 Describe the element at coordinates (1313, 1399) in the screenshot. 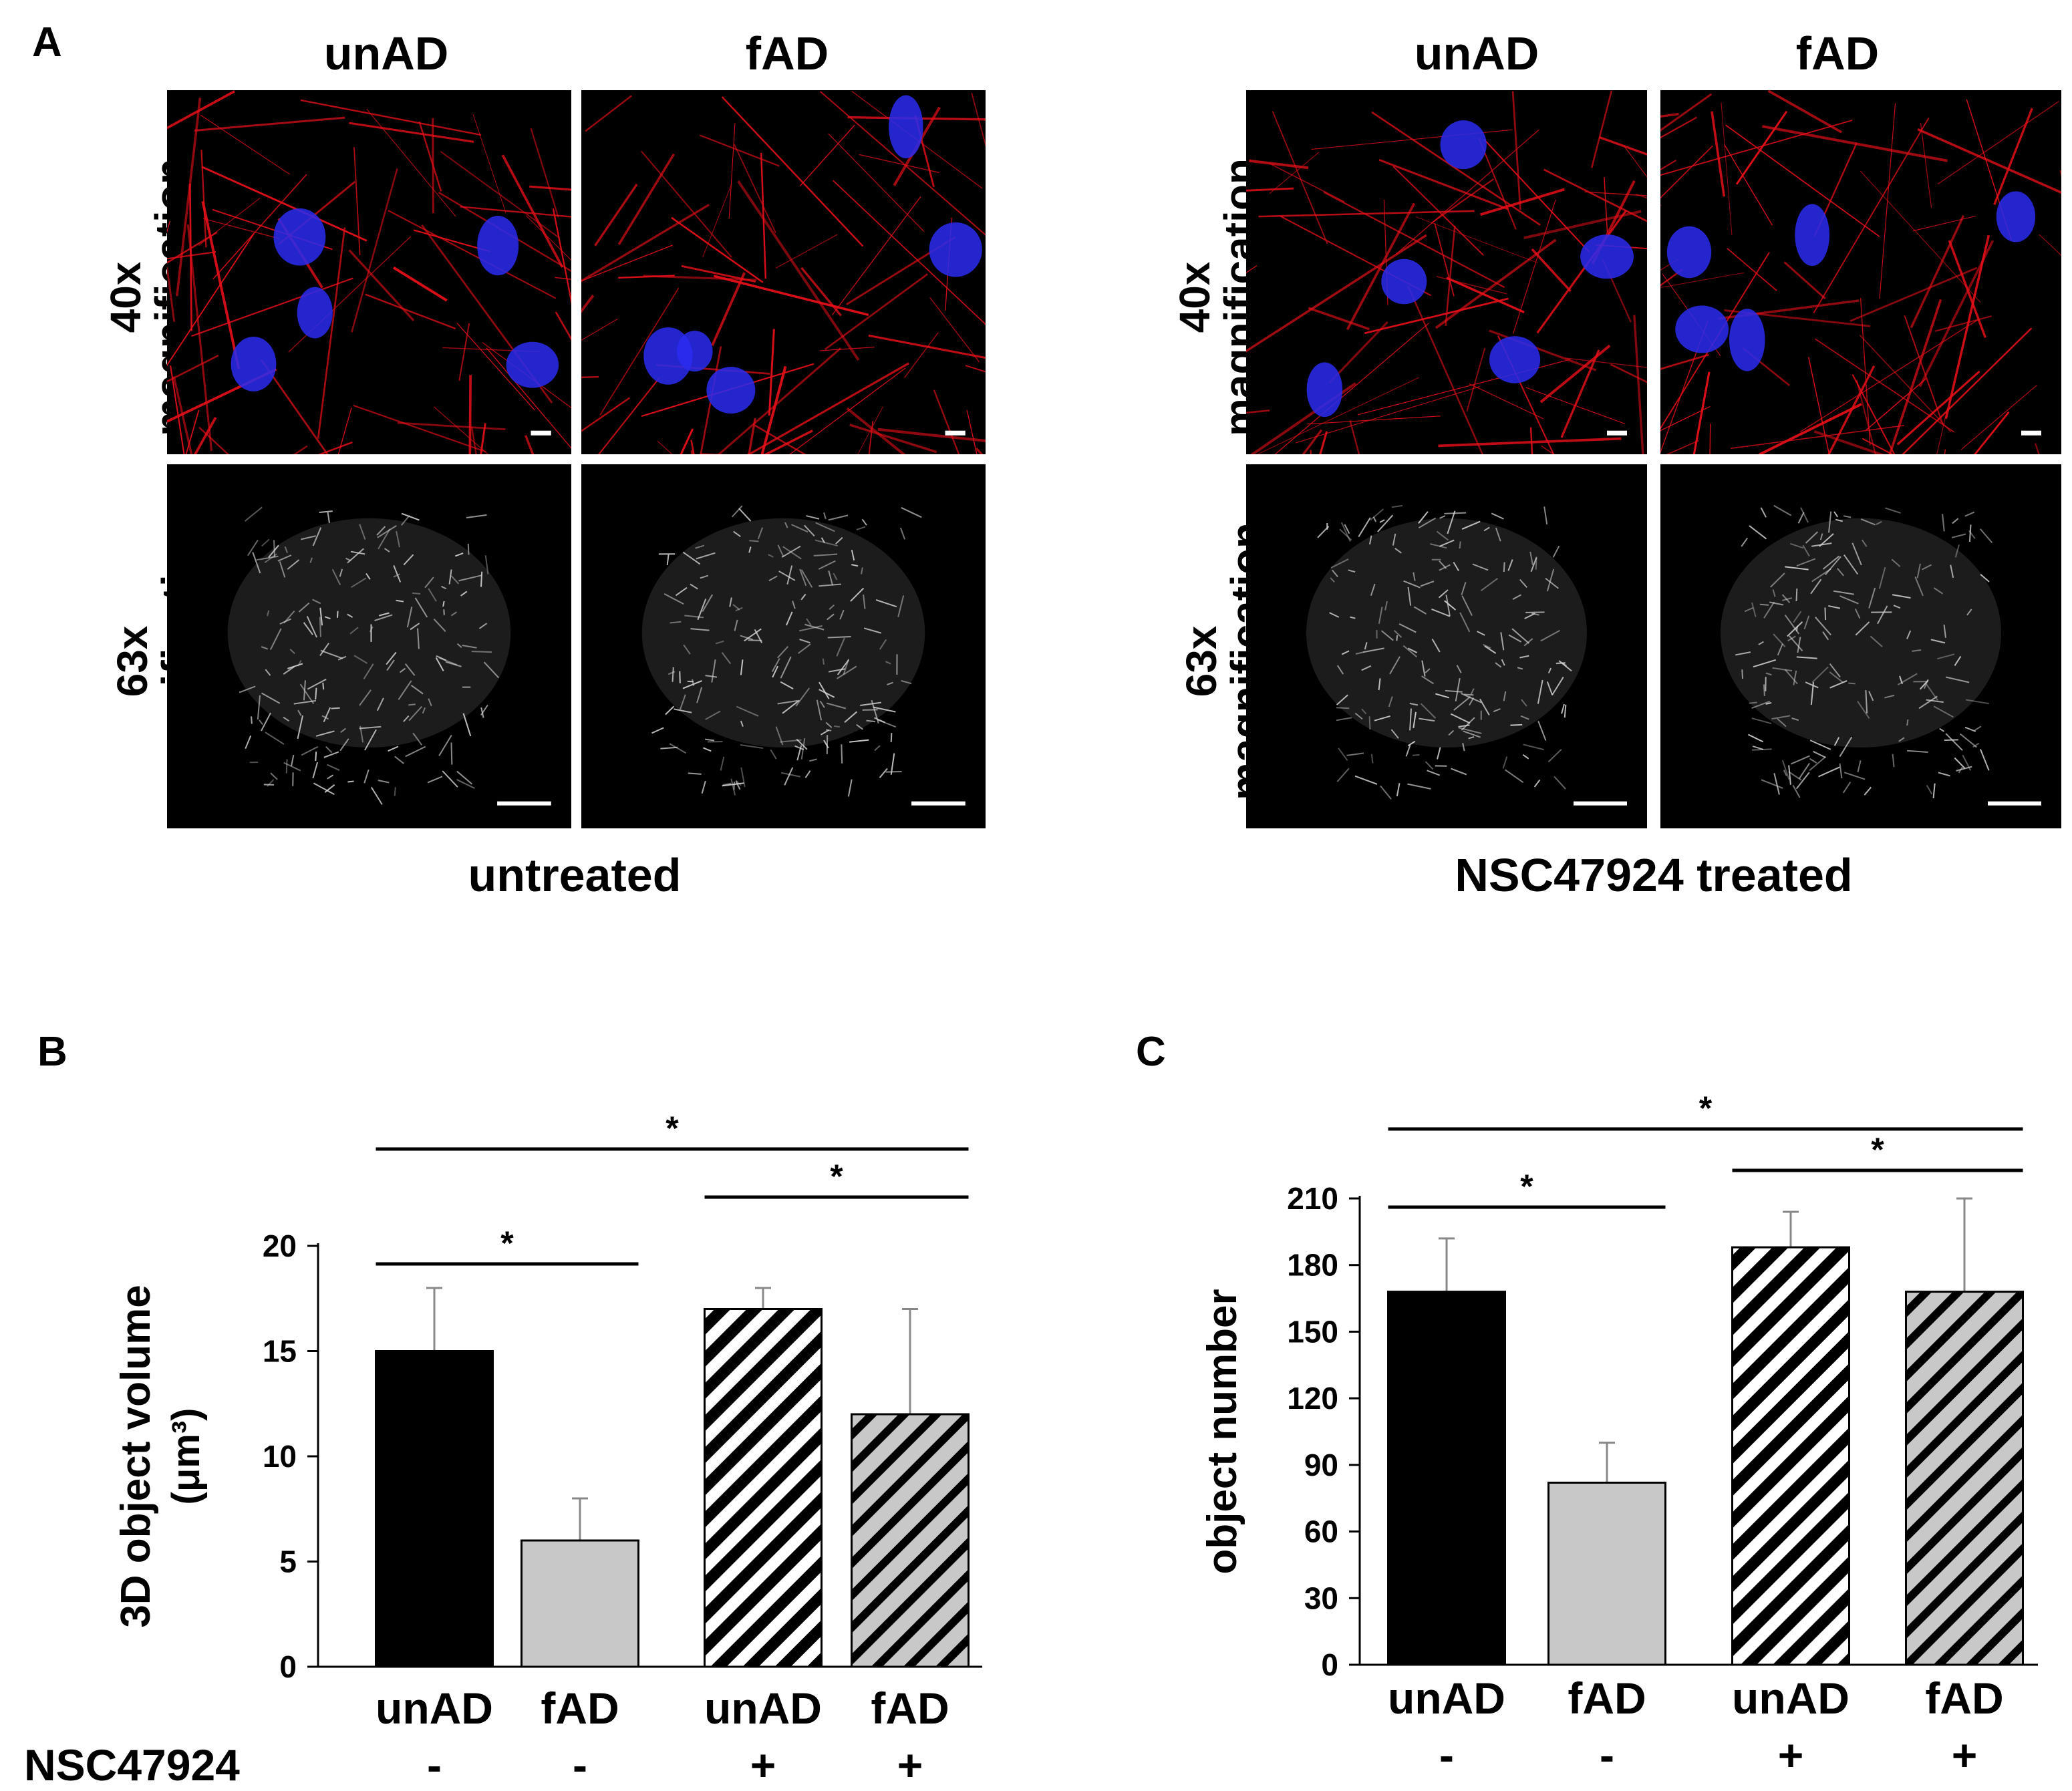

I see `y-tick-label: 120` at that location.